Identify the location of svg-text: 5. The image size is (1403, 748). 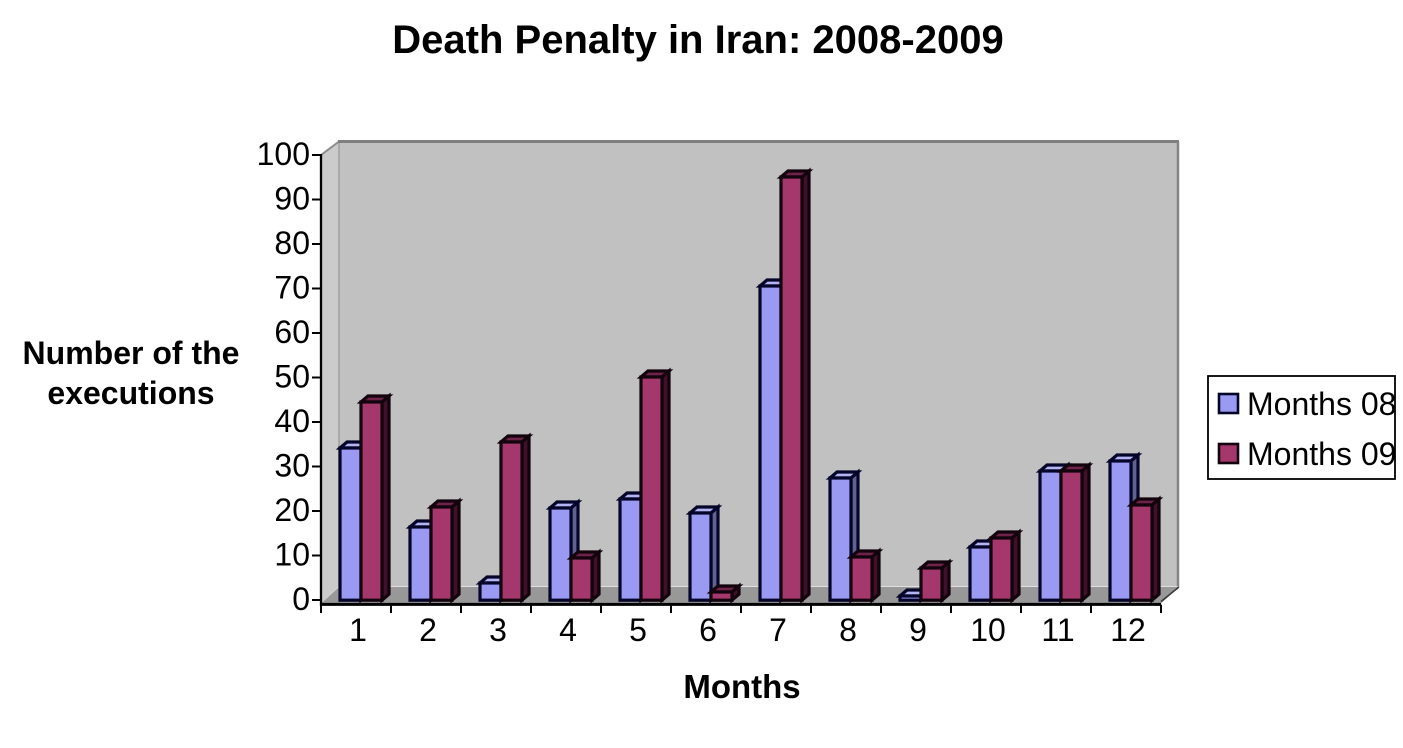
(638, 630).